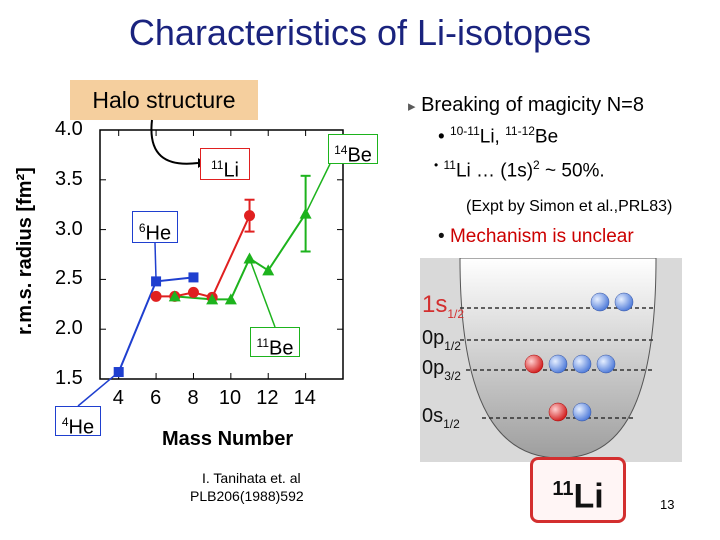  What do you see at coordinates (174, 142) in the screenshot?
I see `halo-arrow` at bounding box center [174, 142].